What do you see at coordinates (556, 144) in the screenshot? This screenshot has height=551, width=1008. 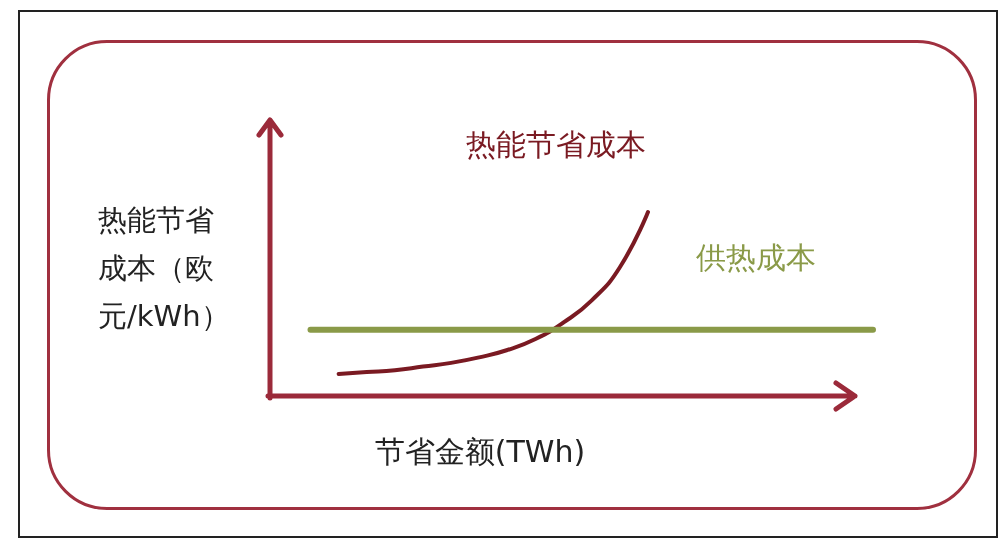 I see `series-label: 热能节省成本` at bounding box center [556, 144].